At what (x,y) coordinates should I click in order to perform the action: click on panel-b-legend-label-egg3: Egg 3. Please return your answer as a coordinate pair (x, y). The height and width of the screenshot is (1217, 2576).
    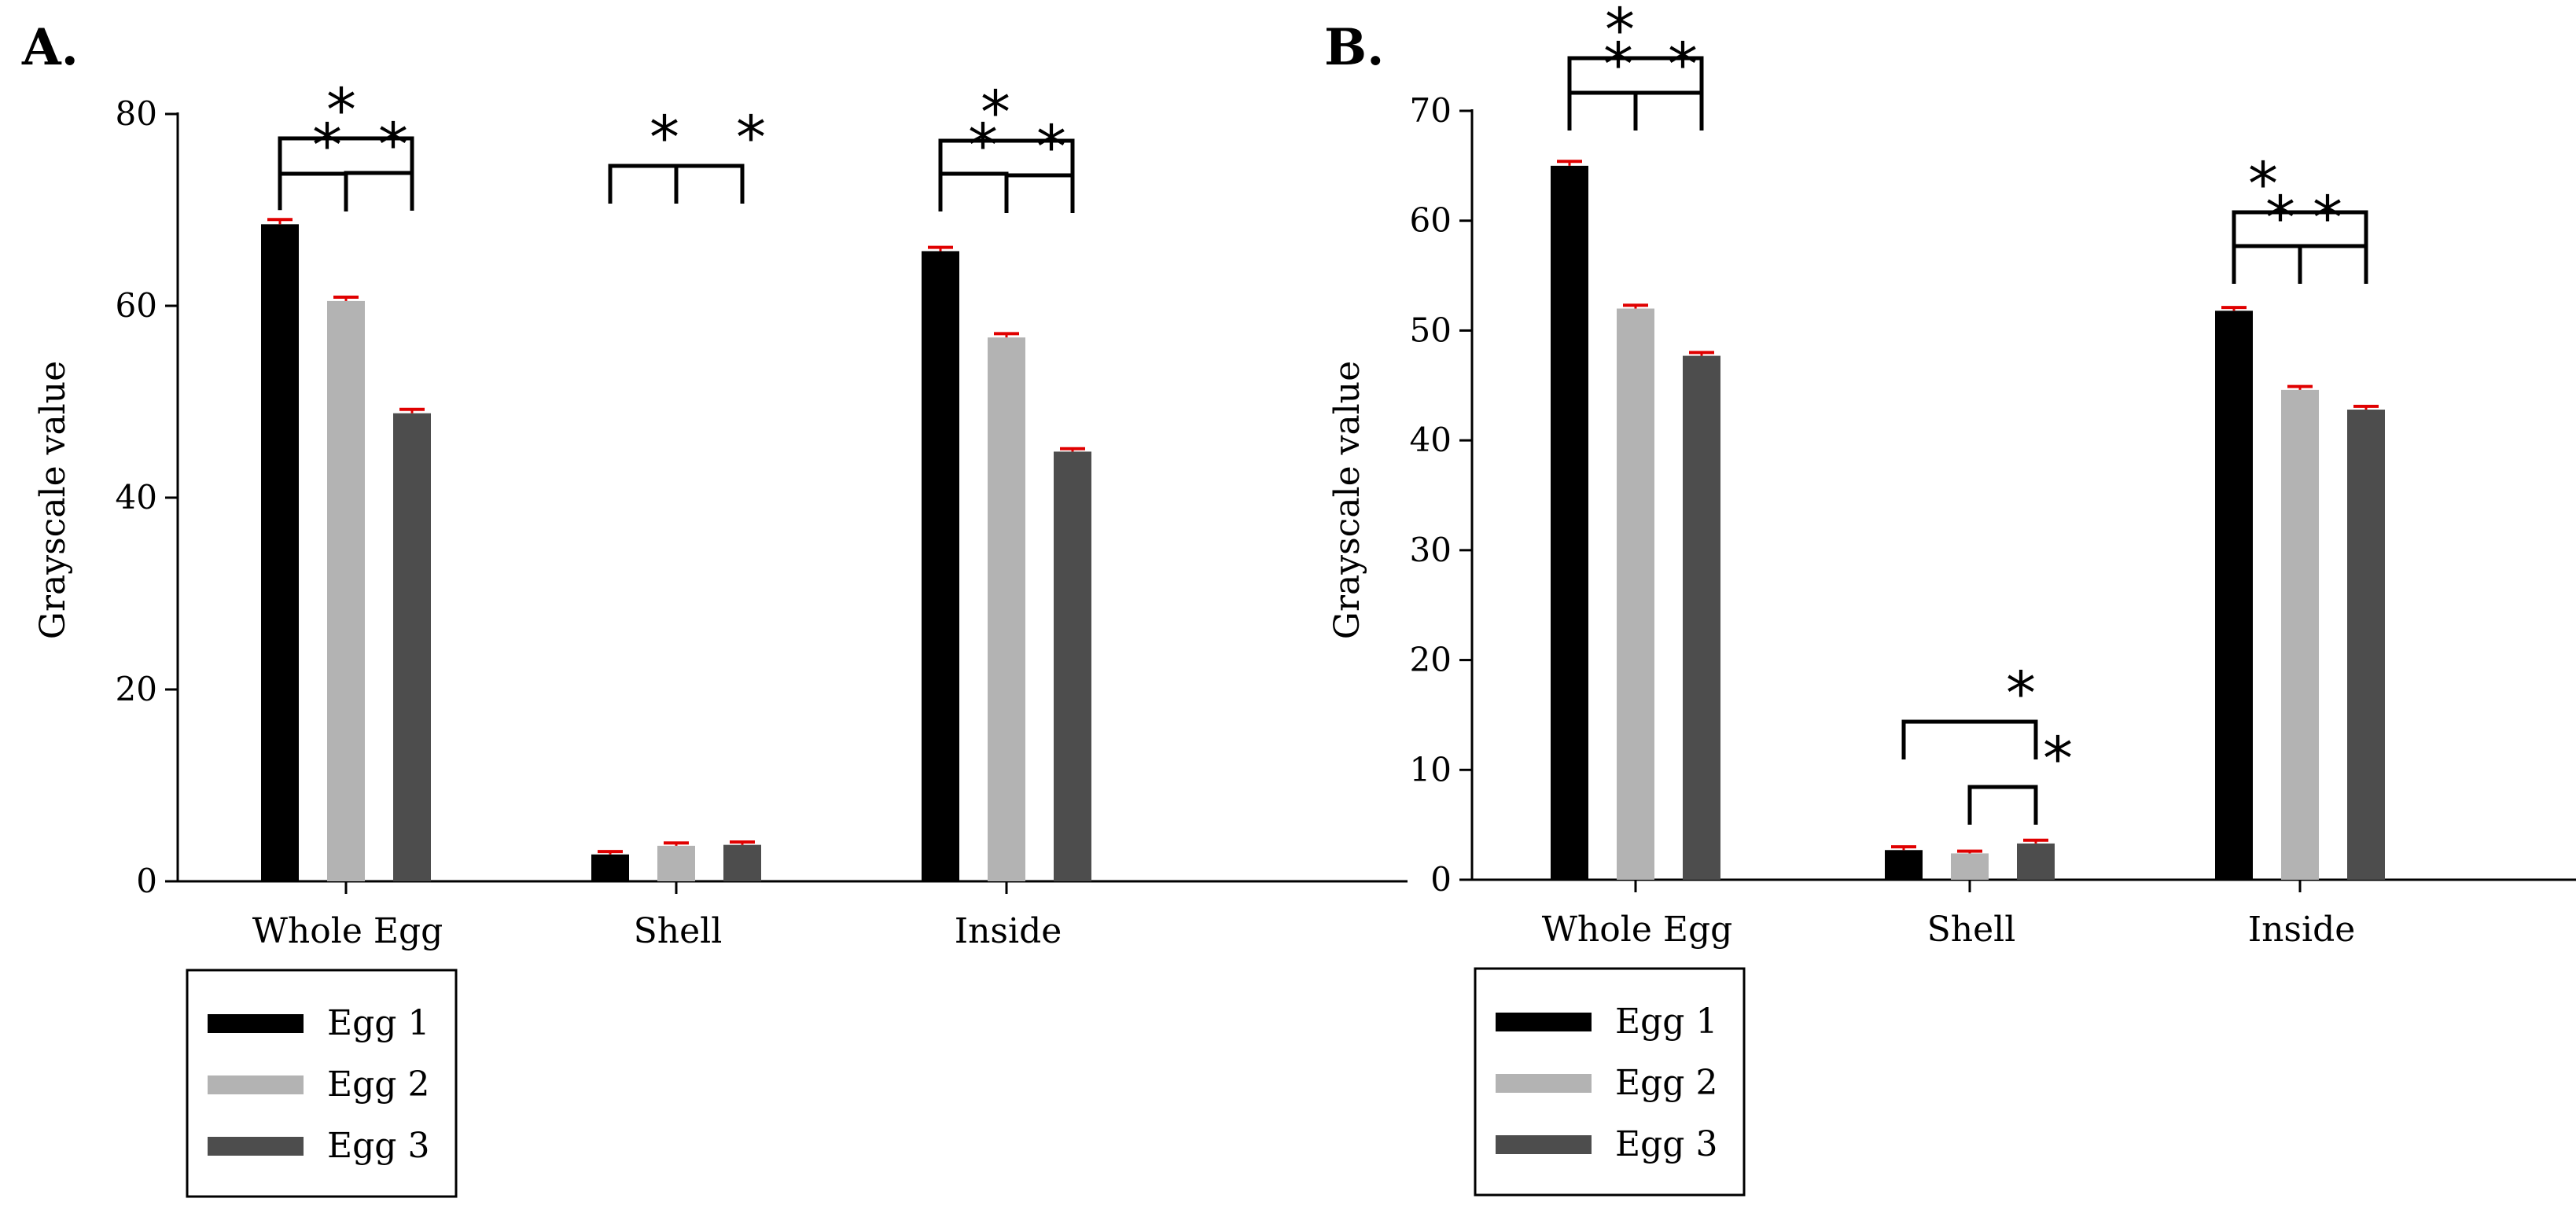
    Looking at the image, I should click on (1666, 1144).